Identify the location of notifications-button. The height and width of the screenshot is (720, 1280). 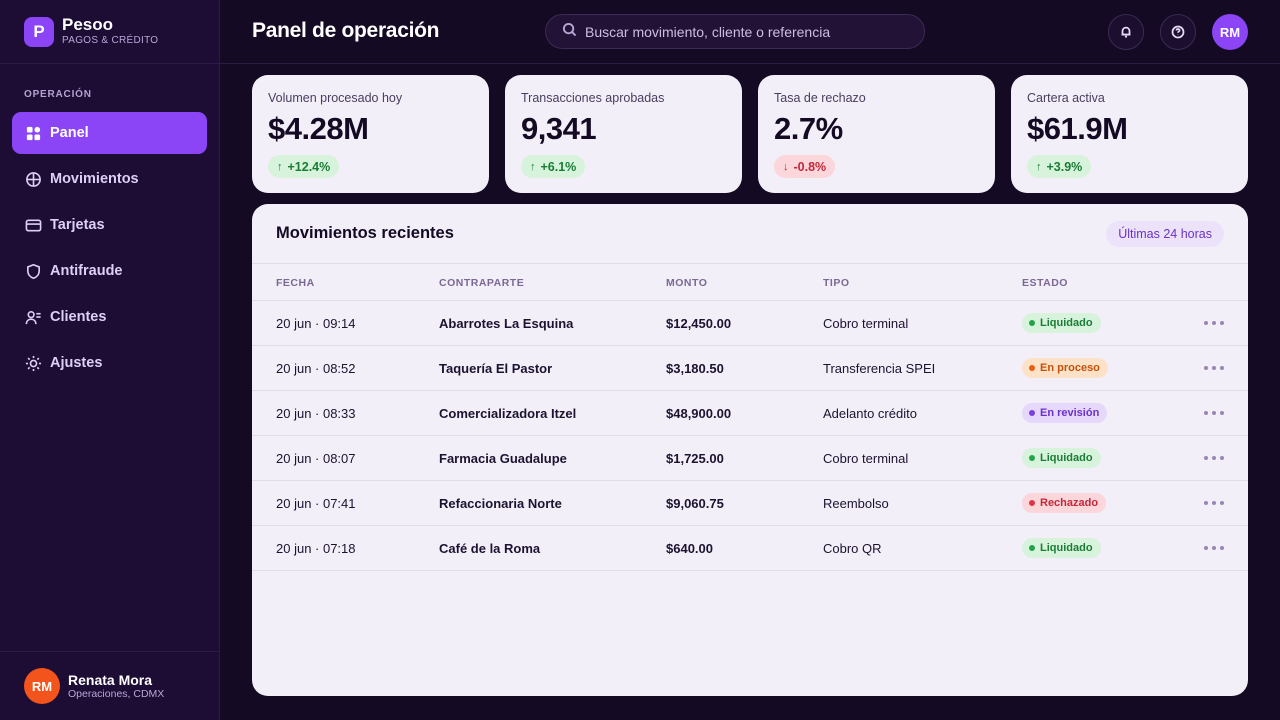
(1126, 32).